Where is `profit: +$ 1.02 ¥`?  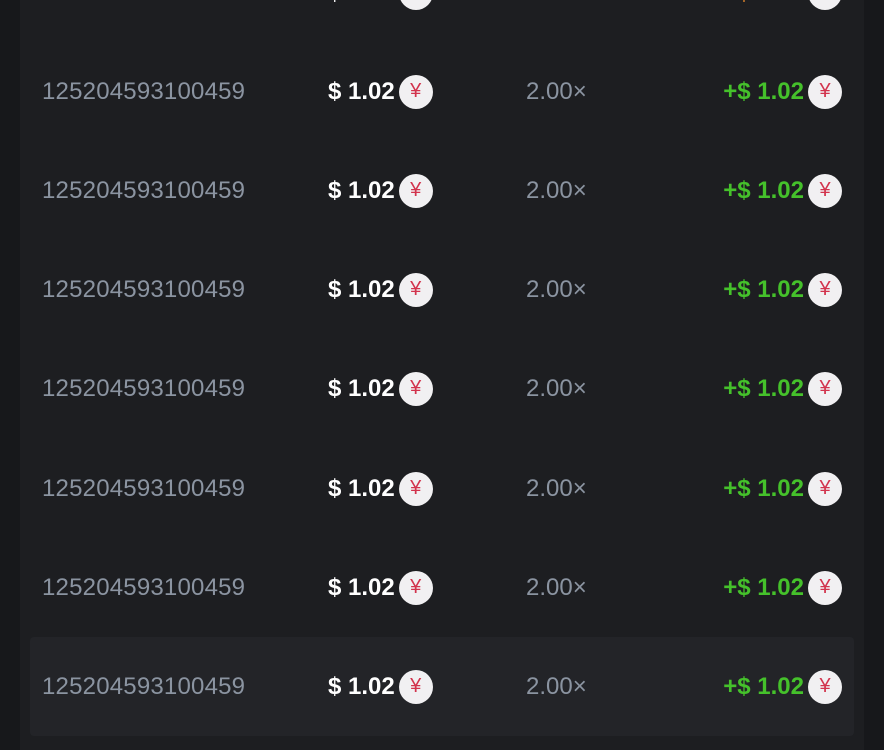
profit: +$ 1.02 ¥ is located at coordinates (782, 21).